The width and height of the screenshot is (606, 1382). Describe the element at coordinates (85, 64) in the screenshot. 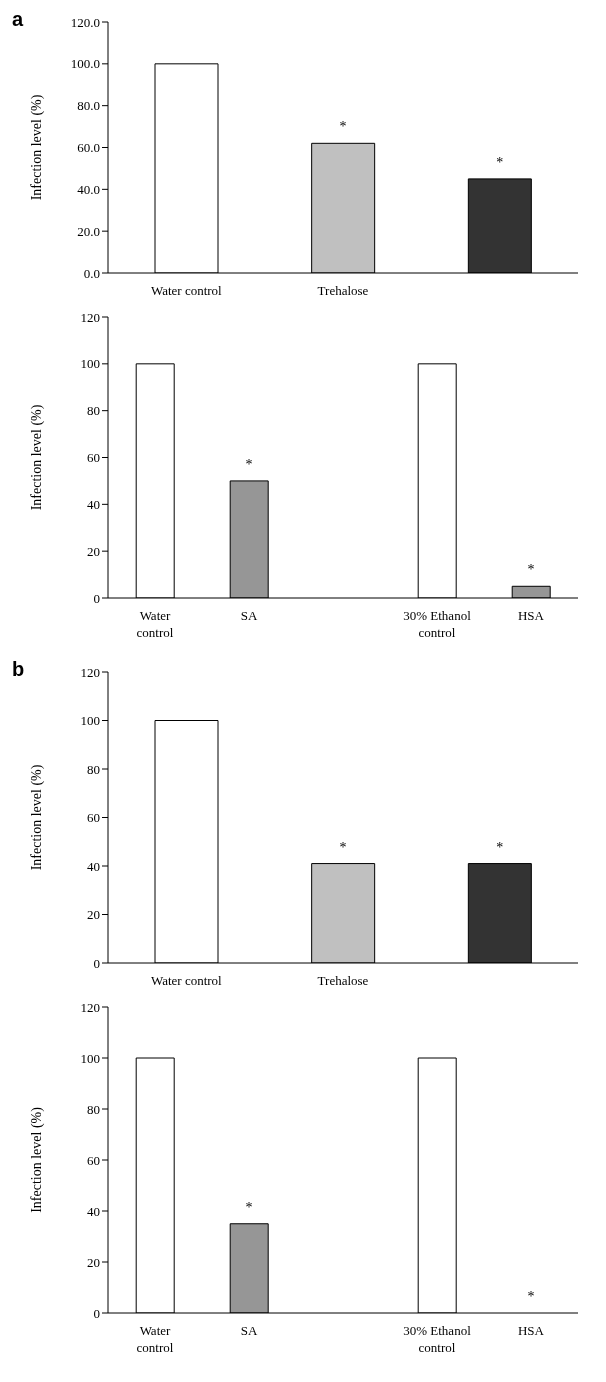

I see `y-tick-label: 100.0` at that location.